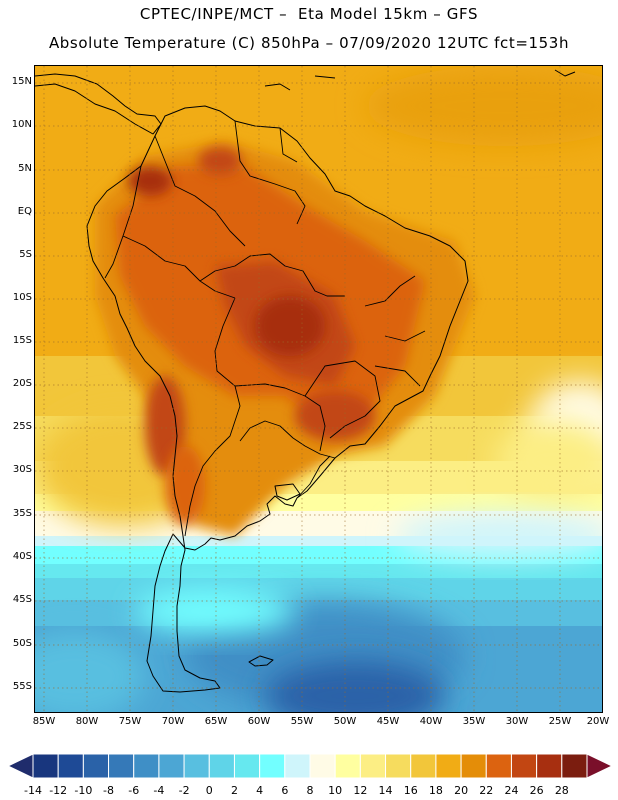  What do you see at coordinates (173, 721) in the screenshot?
I see `lon-label-70w: 70W` at bounding box center [173, 721].